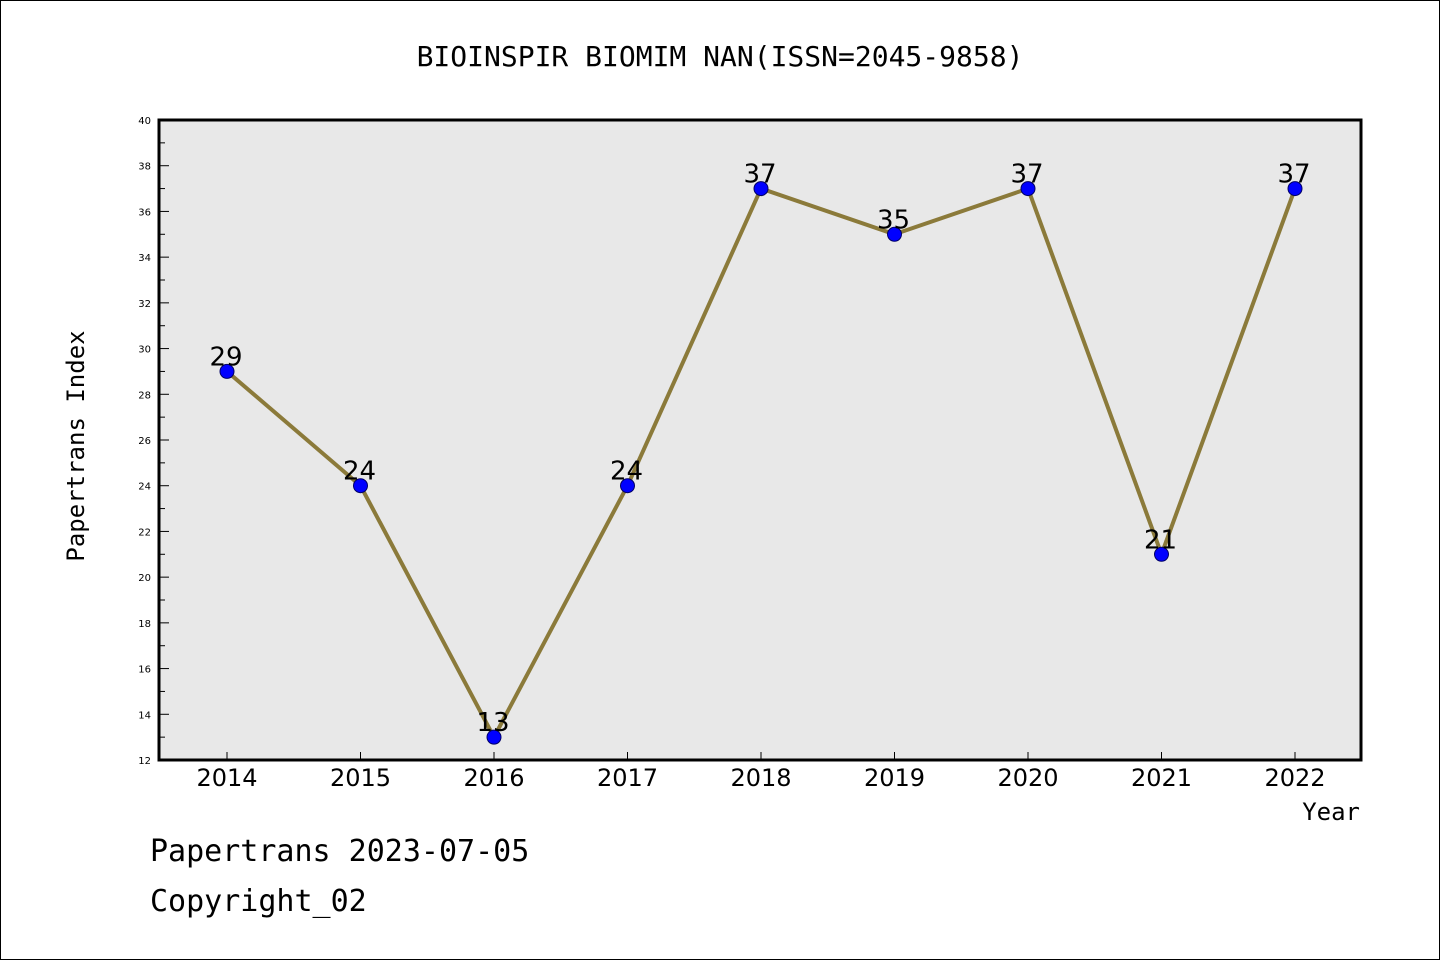 The height and width of the screenshot is (960, 1440). I want to click on x-tick-label: 2017, so click(627, 778).